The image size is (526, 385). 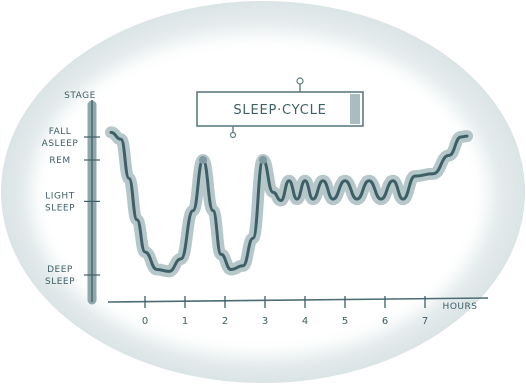 What do you see at coordinates (185, 321) in the screenshot?
I see `x-tick-label: 1` at bounding box center [185, 321].